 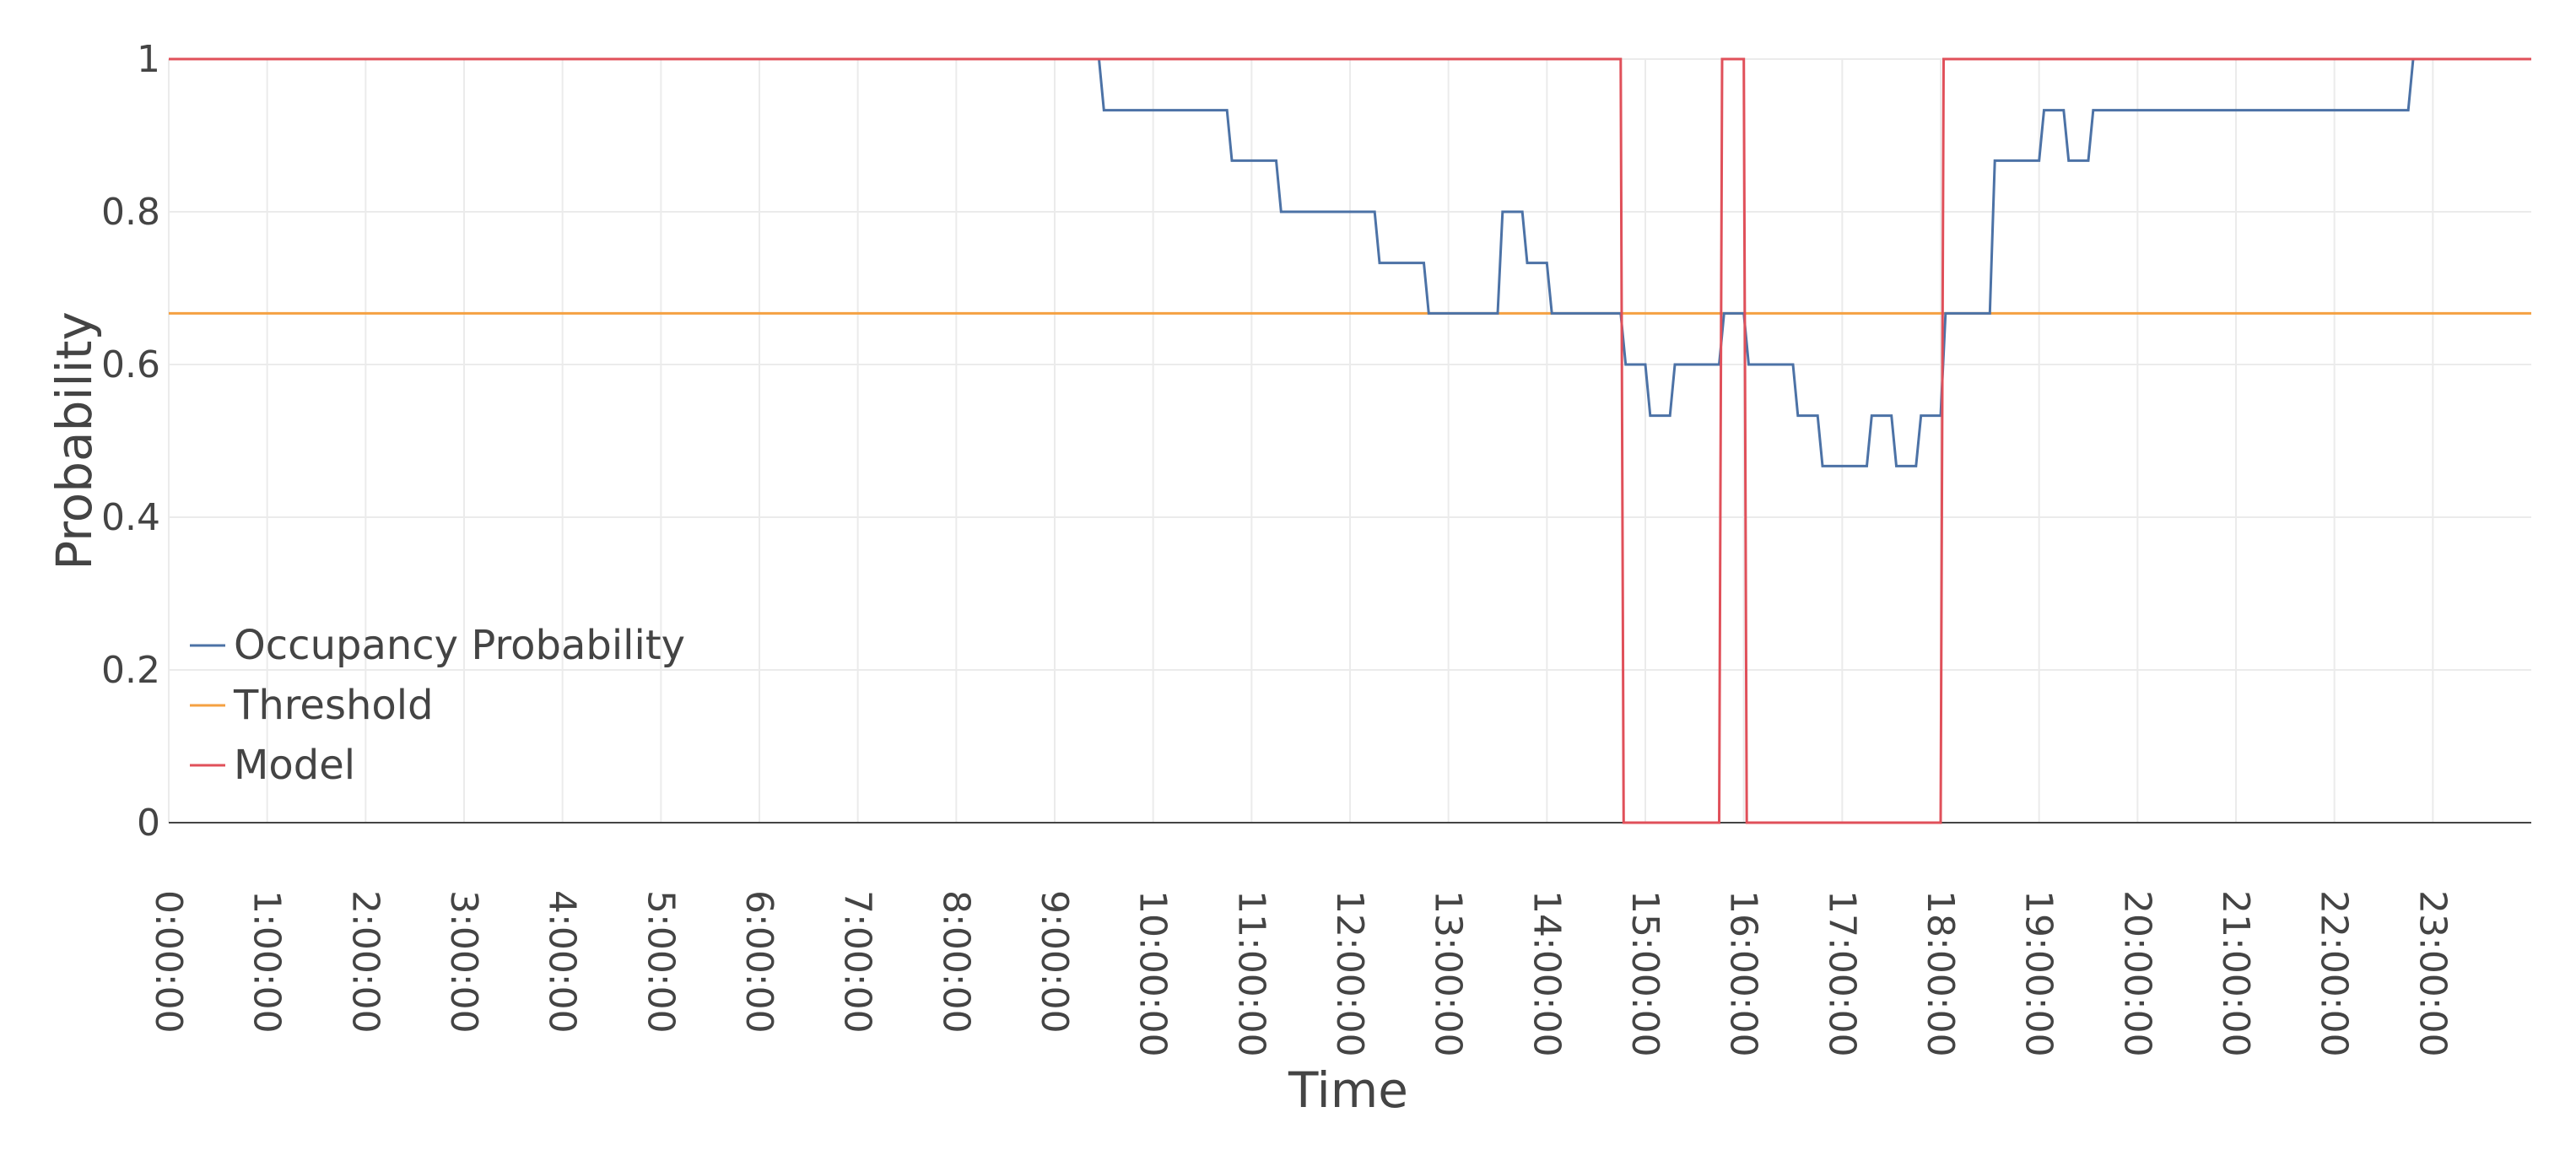 I want to click on x-tick-label: 4:00:00, so click(x=562, y=962).